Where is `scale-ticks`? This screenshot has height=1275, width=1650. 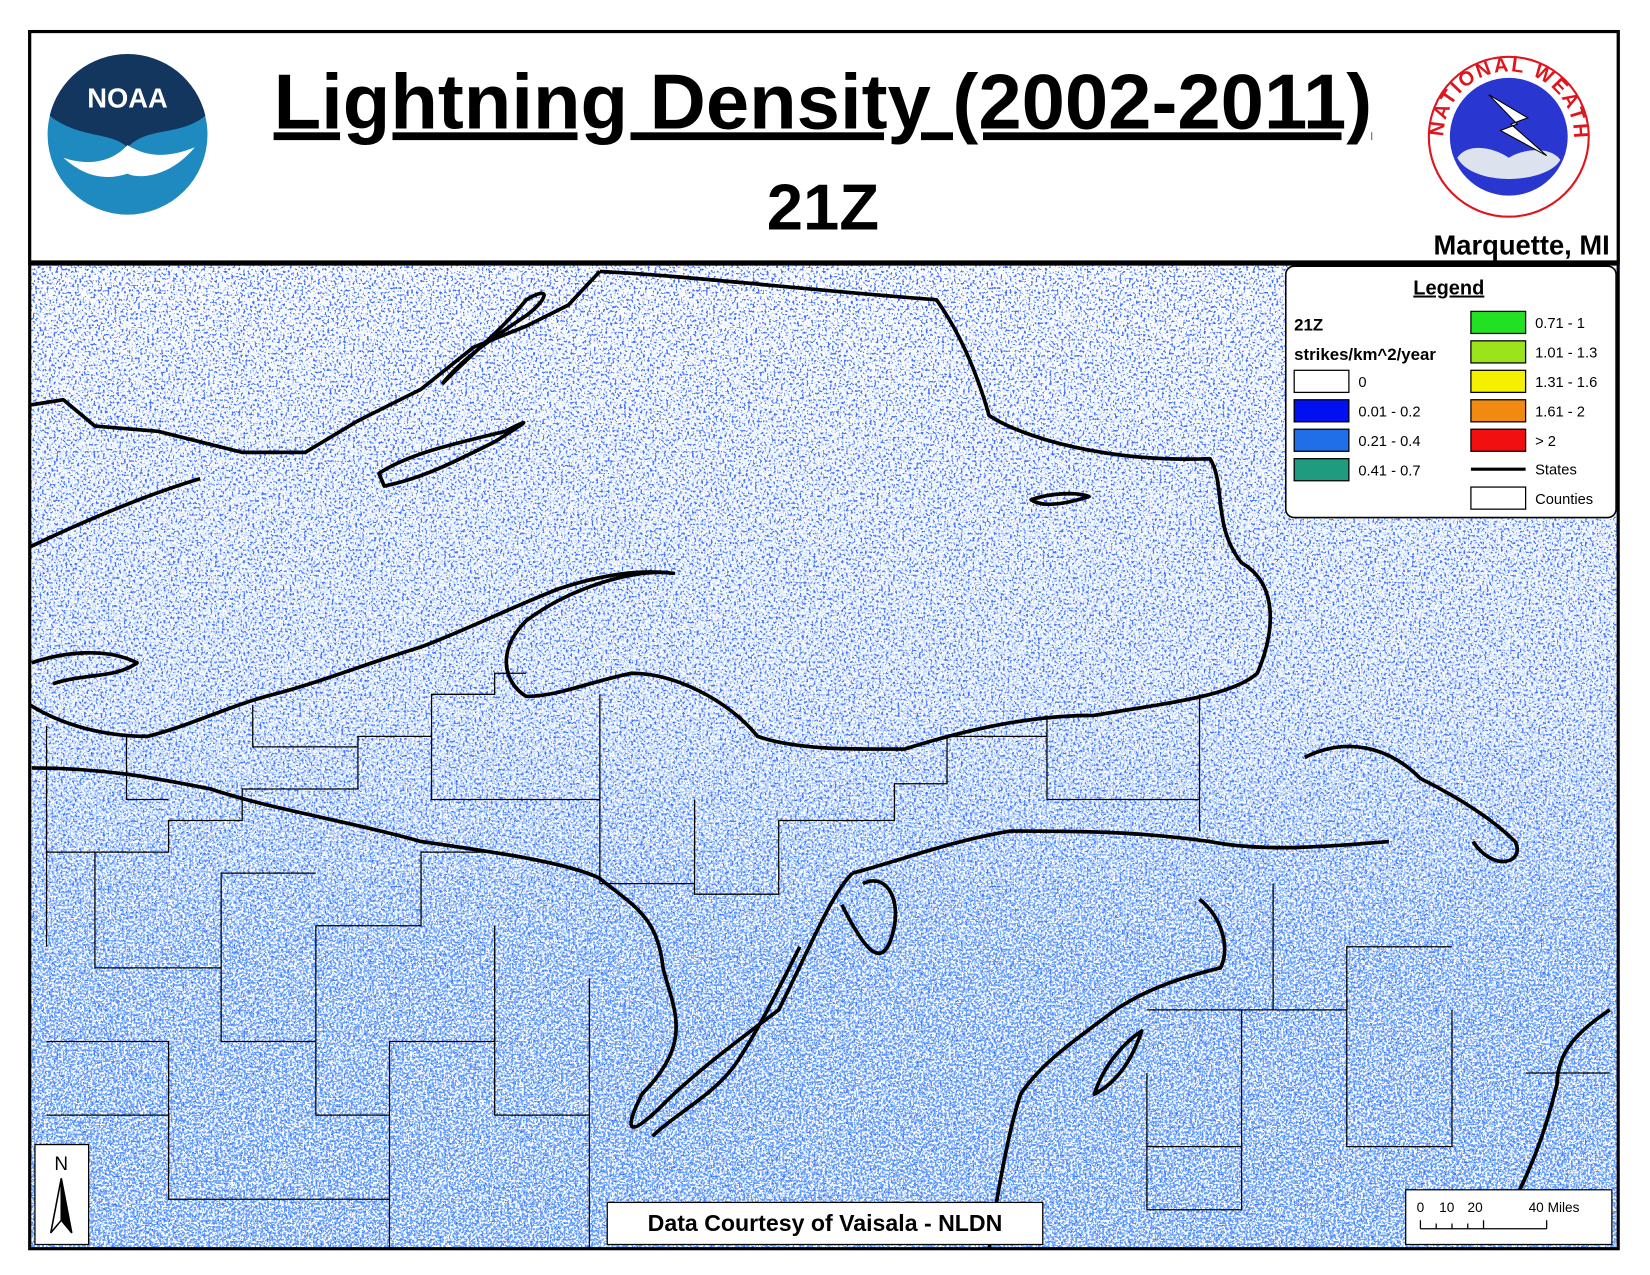
scale-ticks is located at coordinates (1483, 1225).